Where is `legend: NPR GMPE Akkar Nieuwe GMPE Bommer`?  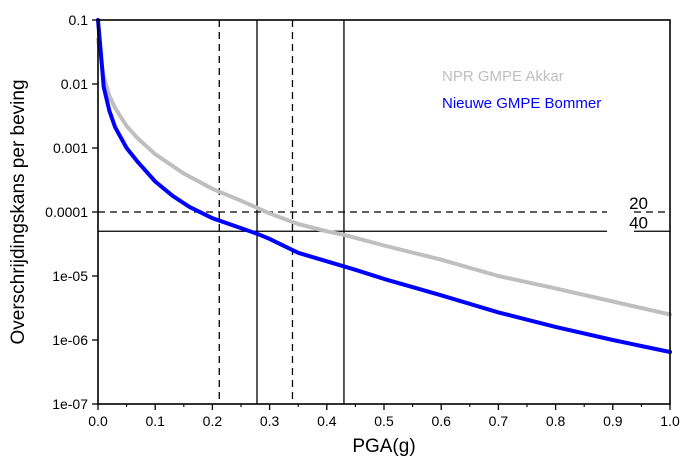 legend: NPR GMPE Akkar Nieuwe GMPE Bommer is located at coordinates (521, 90).